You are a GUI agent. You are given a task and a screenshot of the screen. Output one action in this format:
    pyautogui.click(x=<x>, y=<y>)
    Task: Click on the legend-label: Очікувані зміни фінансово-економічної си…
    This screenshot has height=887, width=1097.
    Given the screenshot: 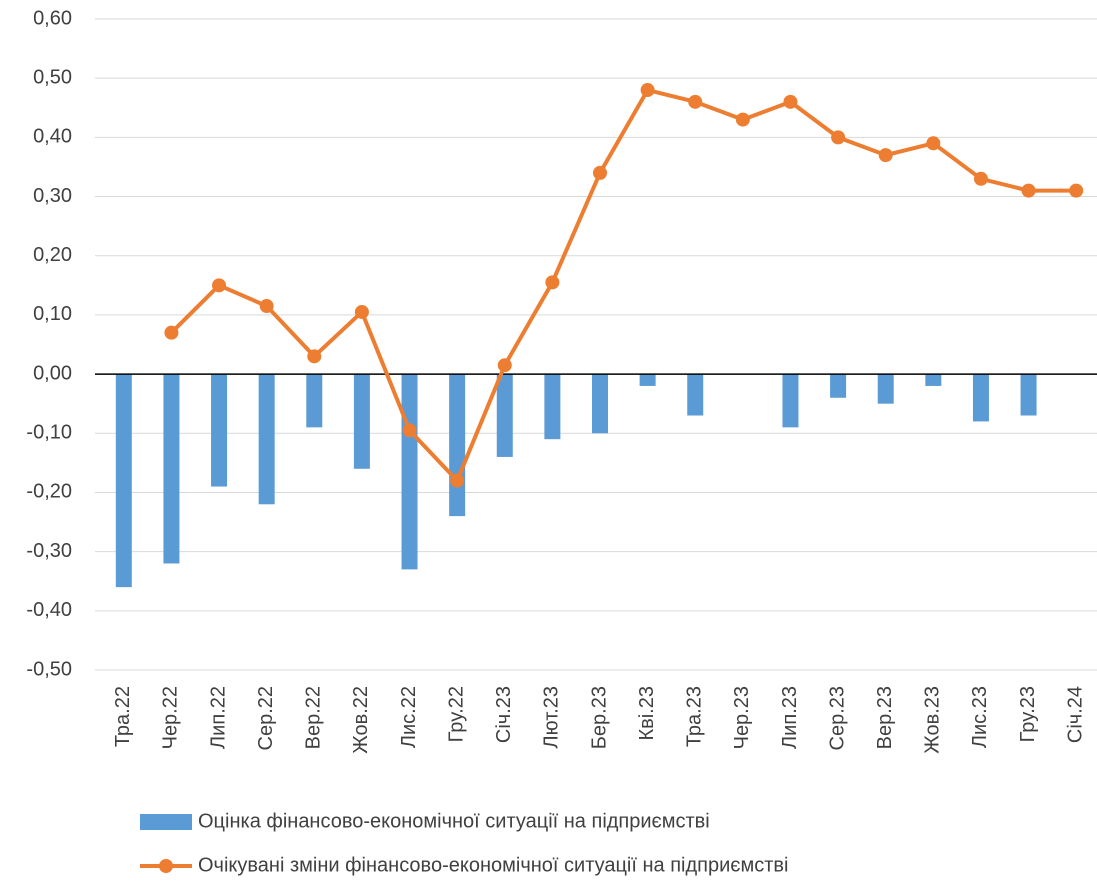 What is the action you would take?
    pyautogui.click(x=493, y=865)
    